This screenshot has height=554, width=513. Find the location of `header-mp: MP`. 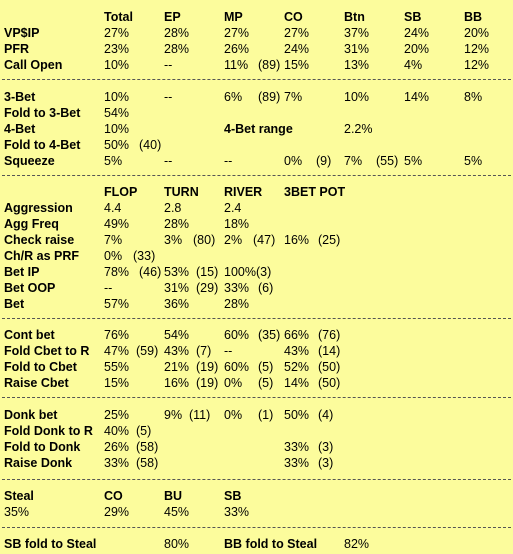

header-mp: MP is located at coordinates (233, 17).